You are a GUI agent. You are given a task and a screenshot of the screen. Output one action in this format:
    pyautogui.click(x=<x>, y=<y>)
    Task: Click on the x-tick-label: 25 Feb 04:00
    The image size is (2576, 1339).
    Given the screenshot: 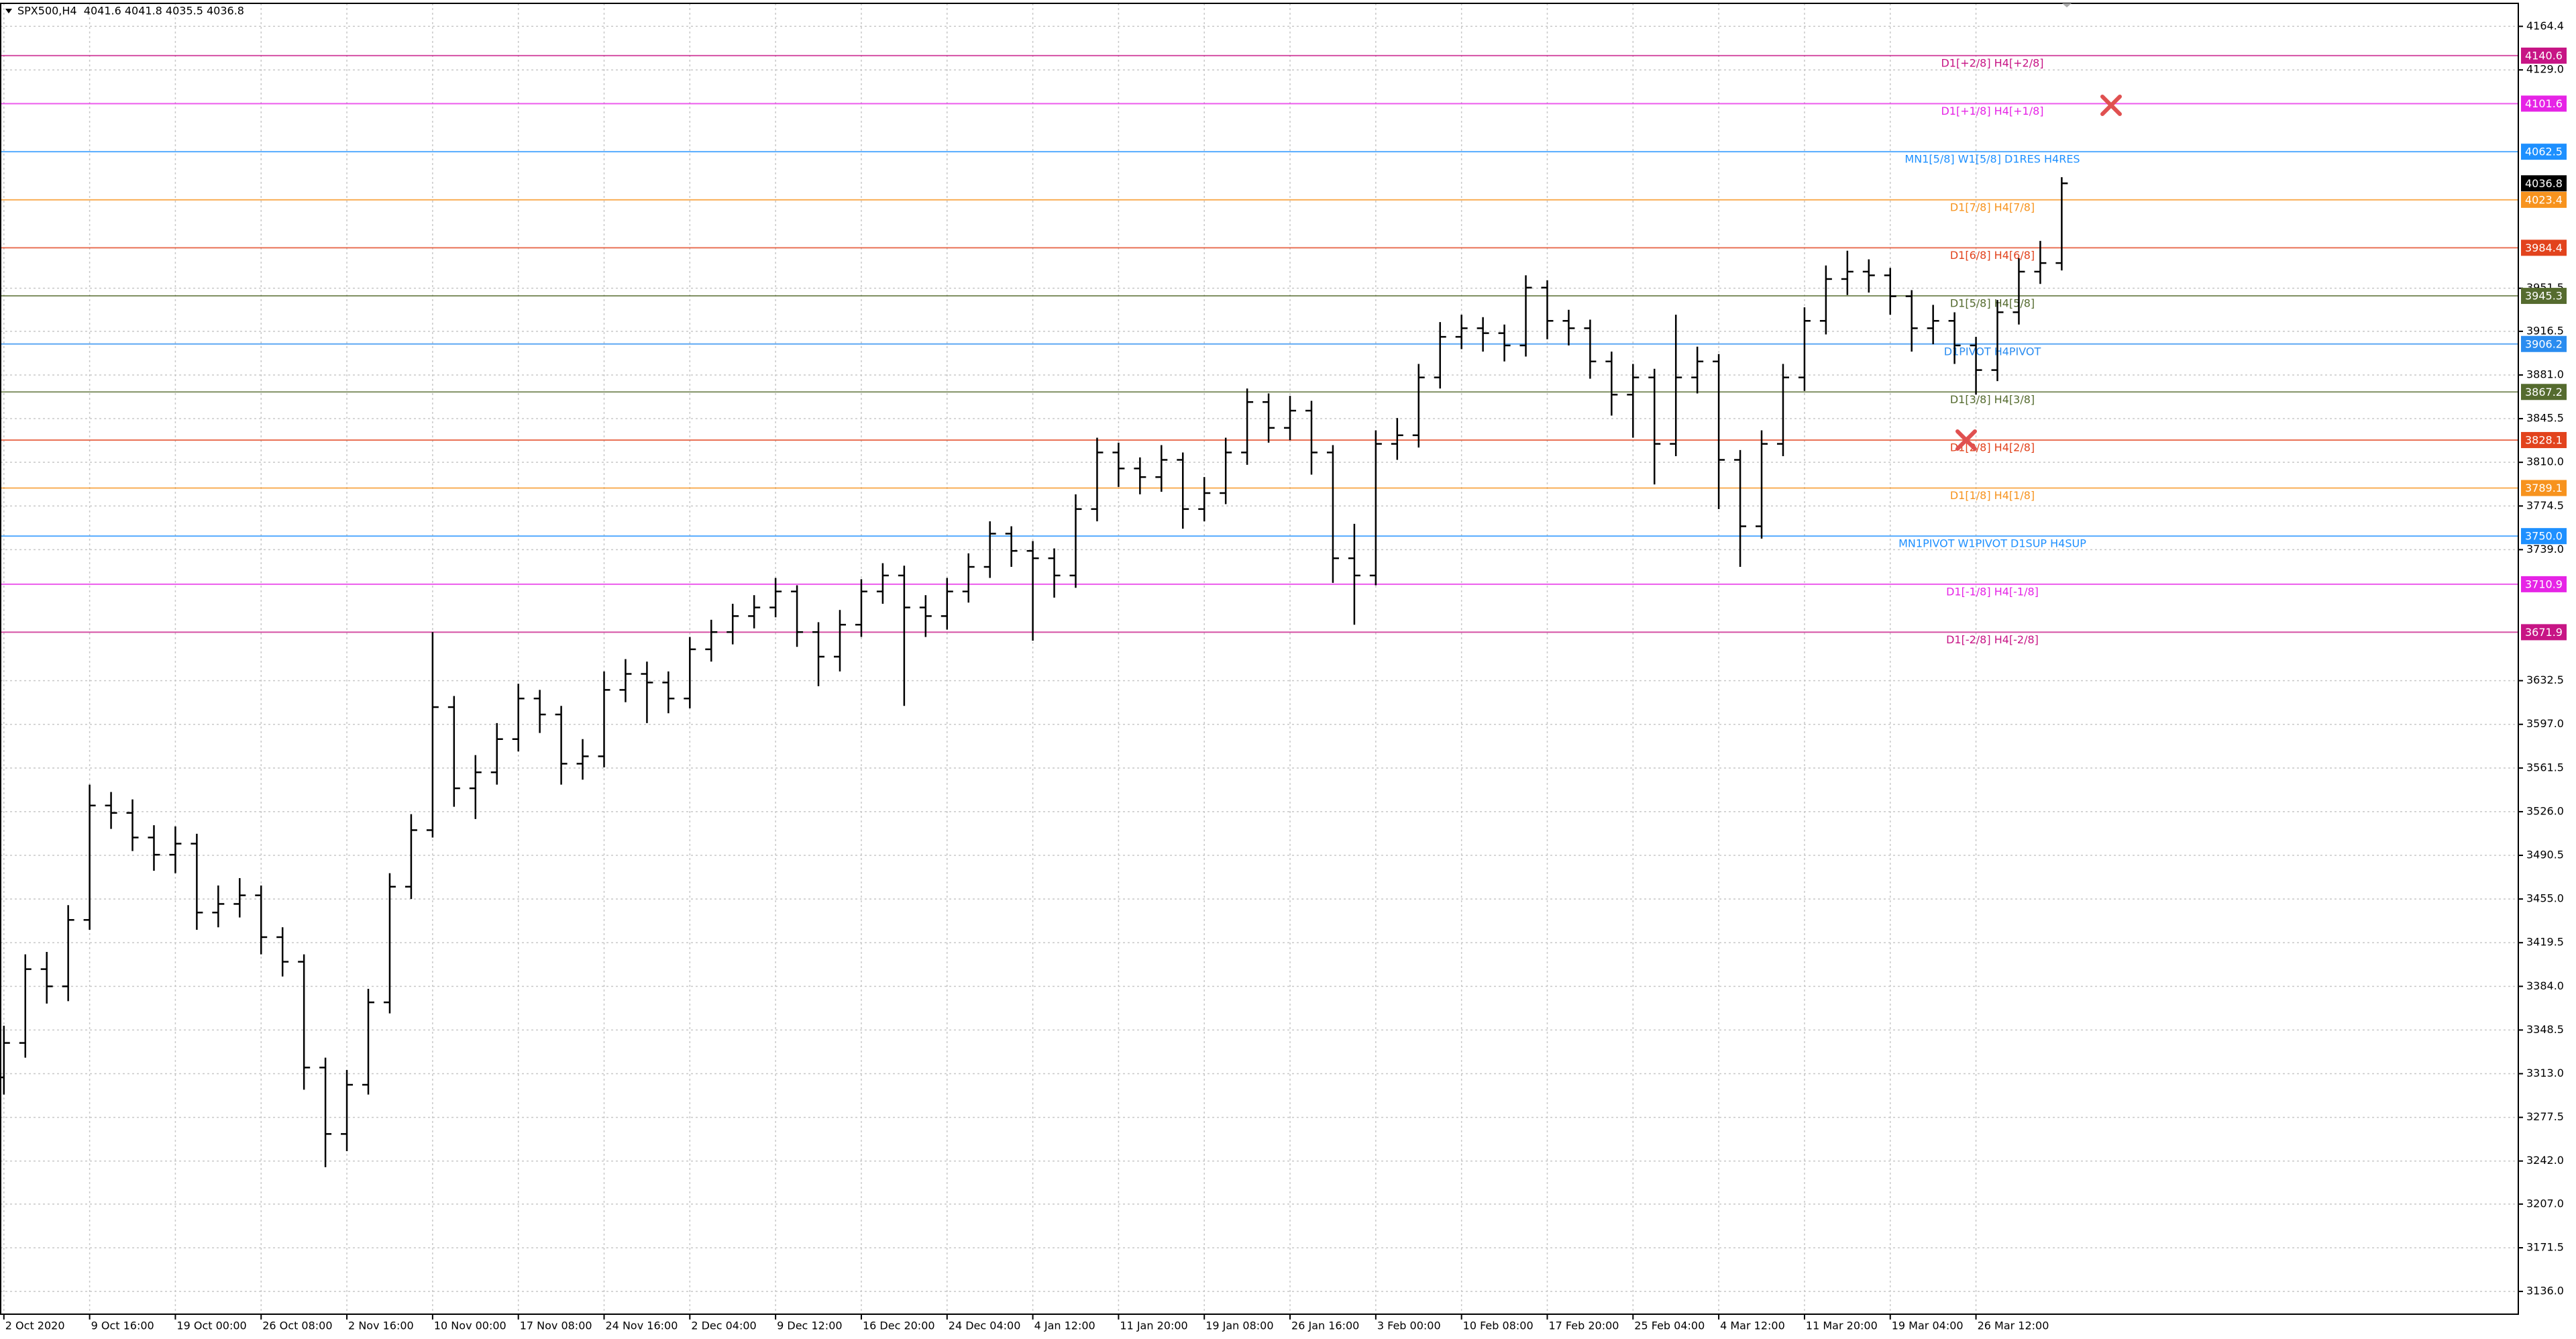 What is the action you would take?
    pyautogui.click(x=1669, y=1326)
    